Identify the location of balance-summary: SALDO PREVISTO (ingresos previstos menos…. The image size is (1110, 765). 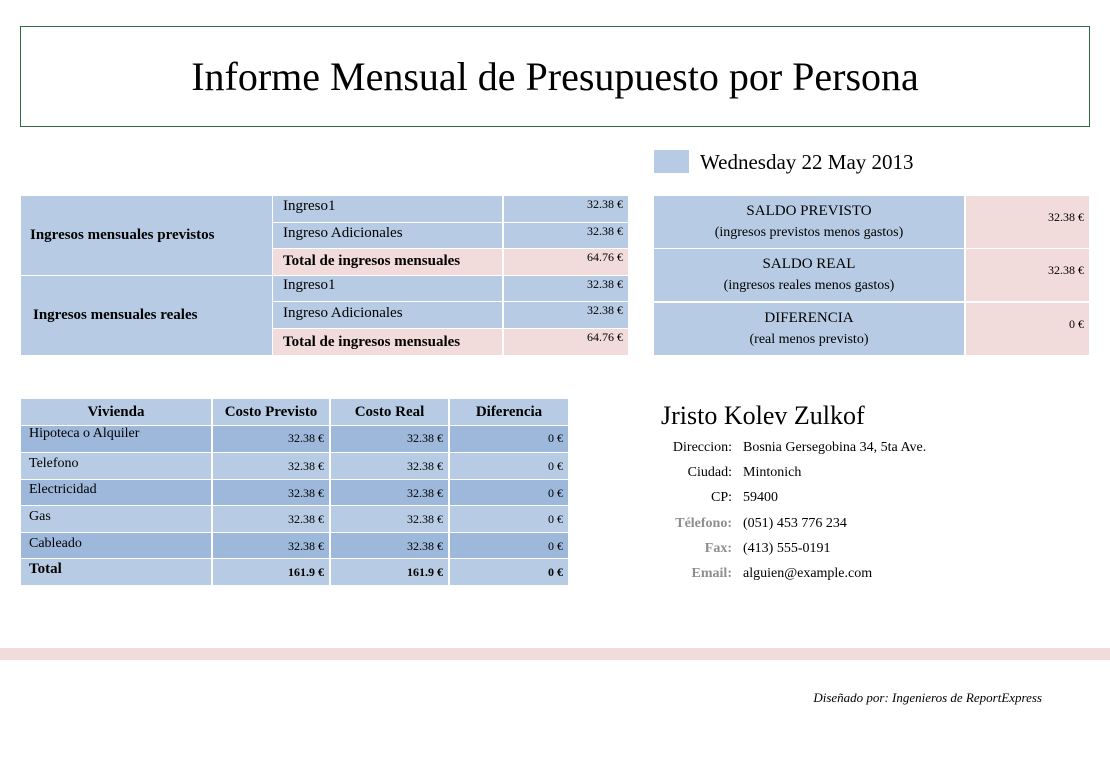
(871, 275).